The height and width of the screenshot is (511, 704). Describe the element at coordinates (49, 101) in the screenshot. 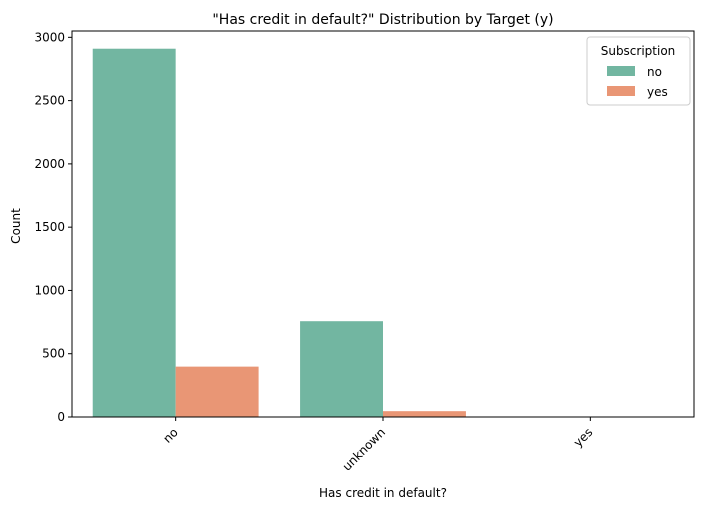

I see `y-tick-label: 2500` at that location.